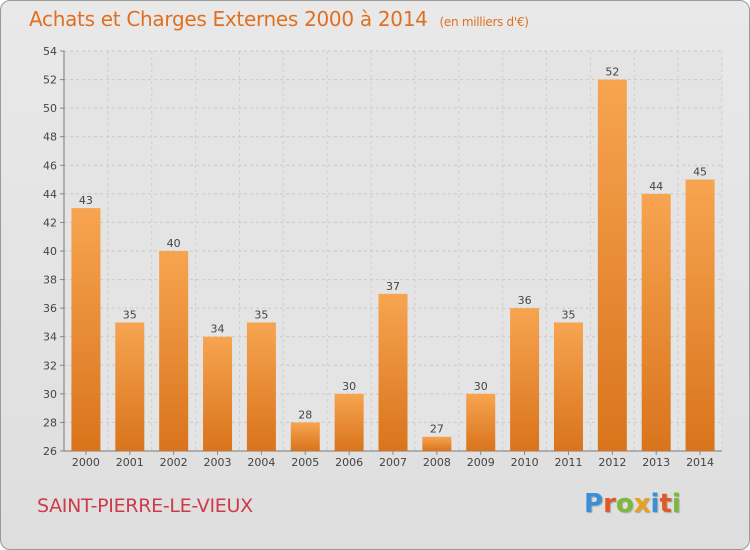 The image size is (750, 550). I want to click on chart-title-text: Achats et Charges Externes 2000 à 2014, so click(228, 19).